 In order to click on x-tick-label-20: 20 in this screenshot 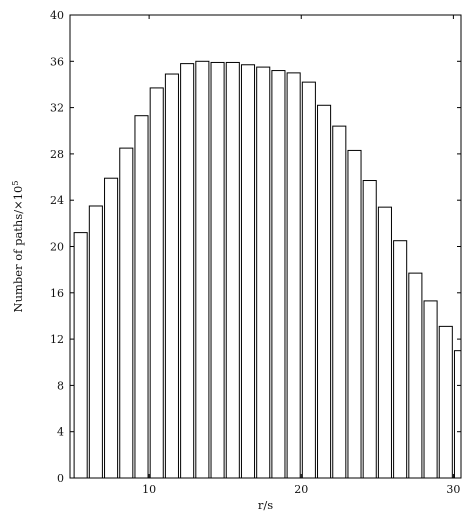, I will do `click(301, 489)`.